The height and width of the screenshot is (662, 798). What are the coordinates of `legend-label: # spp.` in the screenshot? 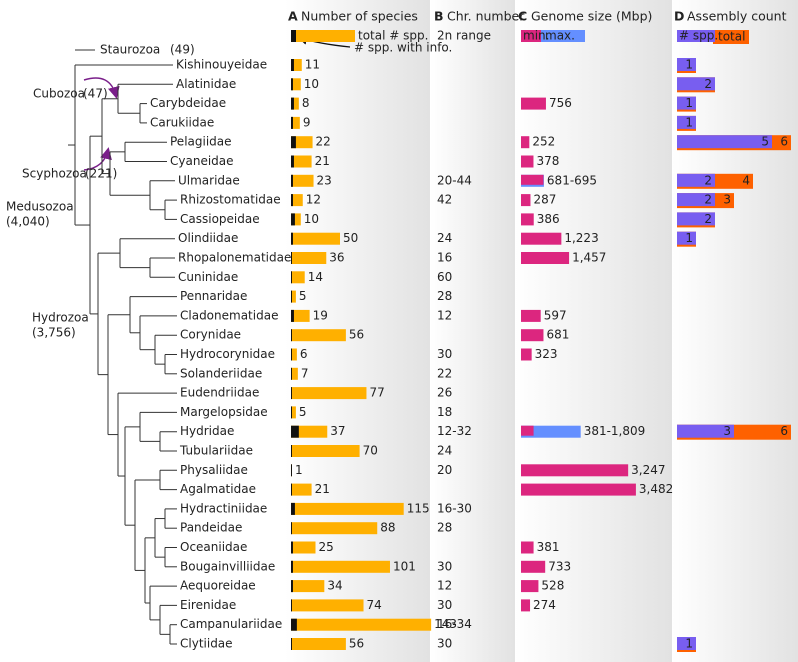 It's located at (698, 36).